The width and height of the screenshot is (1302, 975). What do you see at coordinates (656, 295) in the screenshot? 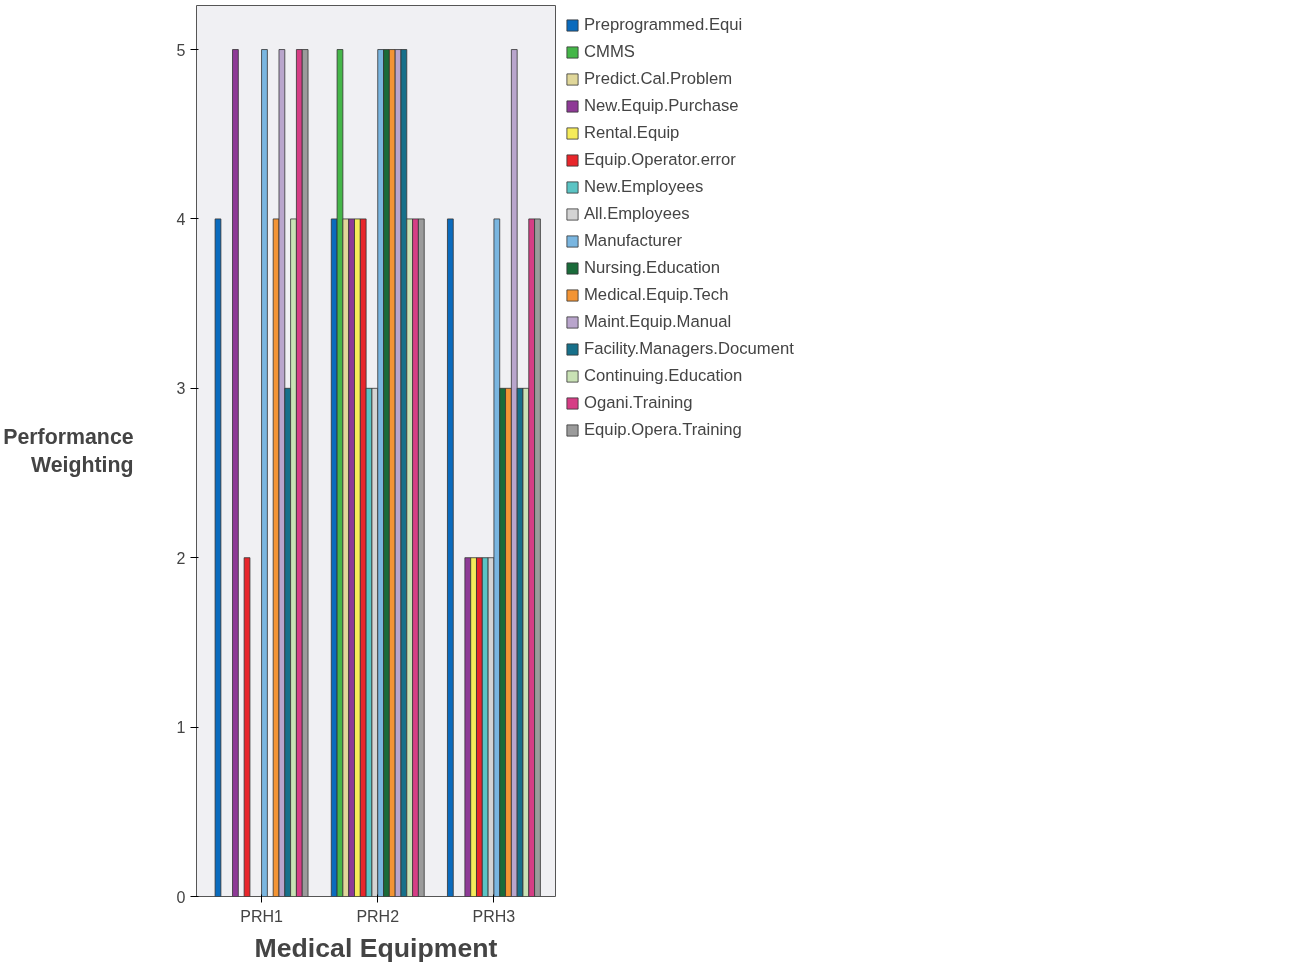
I see `legend-label: Medical.Equip.Tech` at bounding box center [656, 295].